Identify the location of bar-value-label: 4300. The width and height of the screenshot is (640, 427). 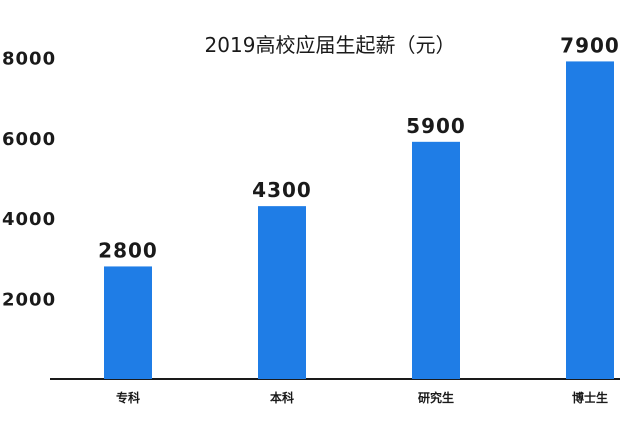
(282, 190).